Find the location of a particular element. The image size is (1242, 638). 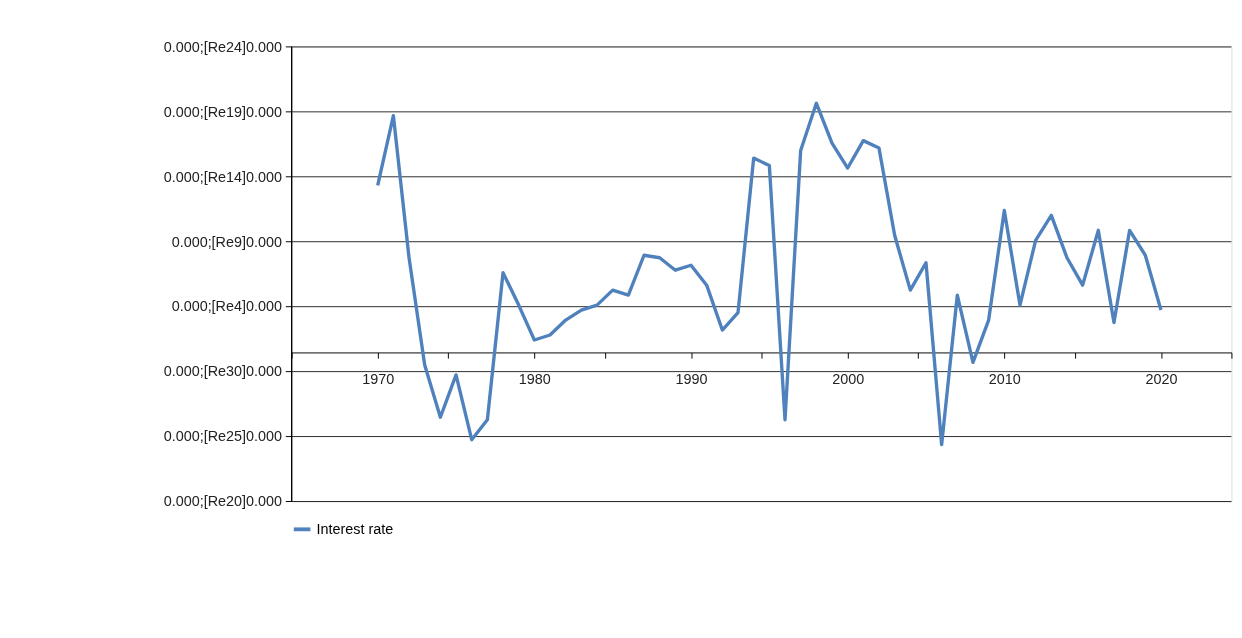

text: 0.000;[Re30]0.000 is located at coordinates (222, 371).